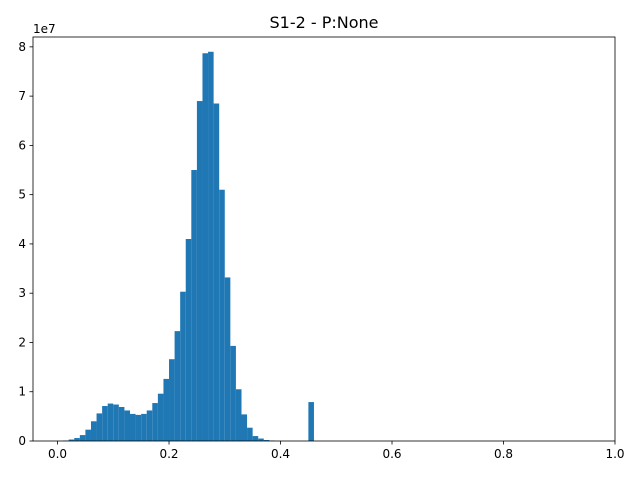 This screenshot has height=480, width=640. Describe the element at coordinates (22, 392) in the screenshot. I see `y-tick-label: 1` at that location.